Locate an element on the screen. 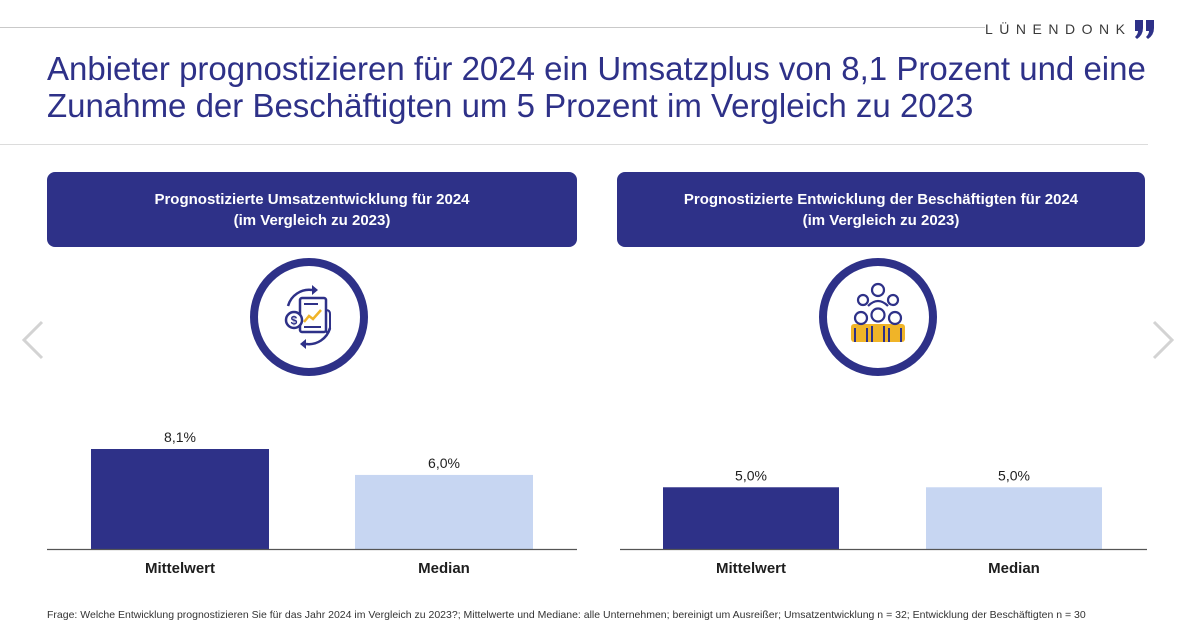  brand-name: LÜNENDONK is located at coordinates (1058, 29).